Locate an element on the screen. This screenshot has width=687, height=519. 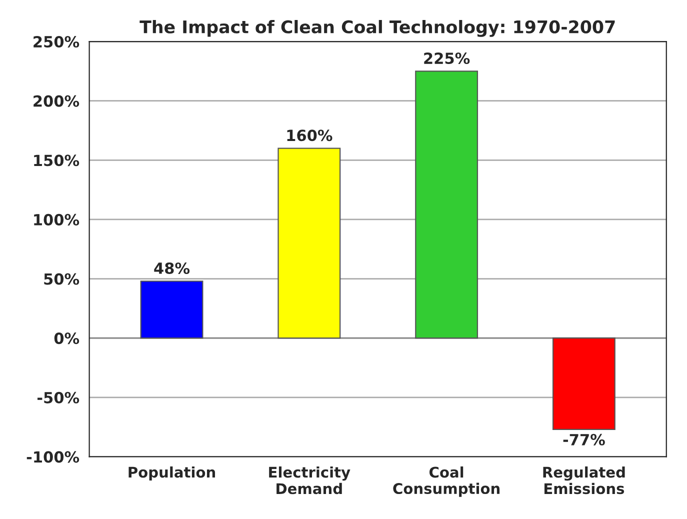
x-tick-label: Electricity Demand is located at coordinates (309, 480).